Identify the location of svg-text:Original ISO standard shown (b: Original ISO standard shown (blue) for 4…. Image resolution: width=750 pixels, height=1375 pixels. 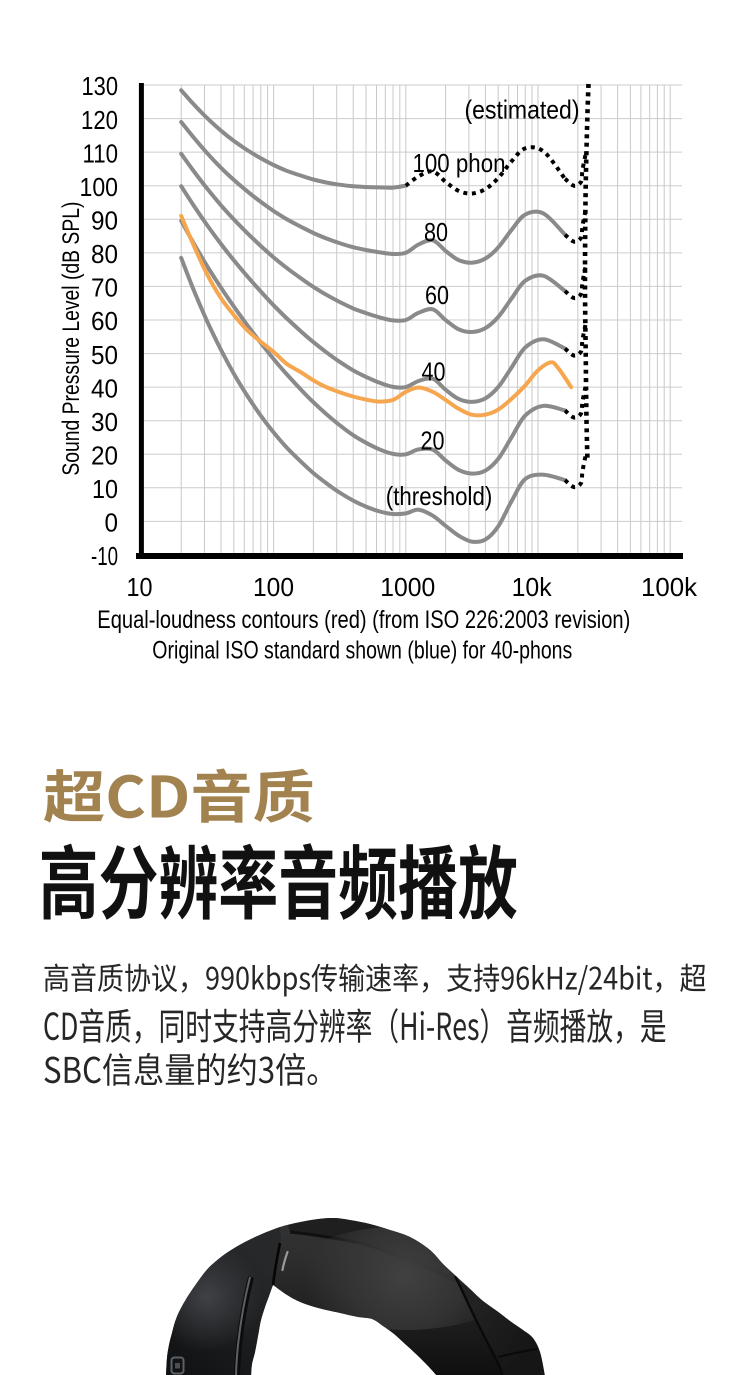
(362, 651).